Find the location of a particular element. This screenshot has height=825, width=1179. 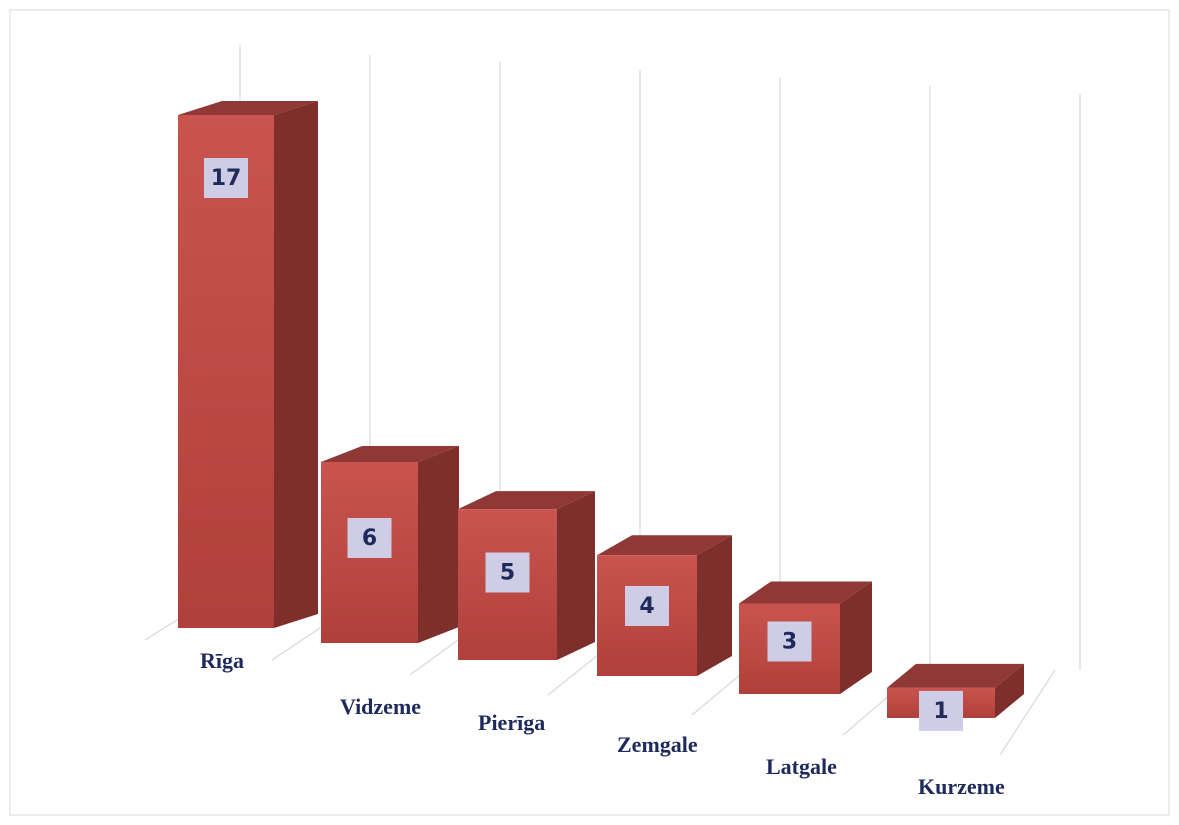

value-label: 1 is located at coordinates (940, 711).